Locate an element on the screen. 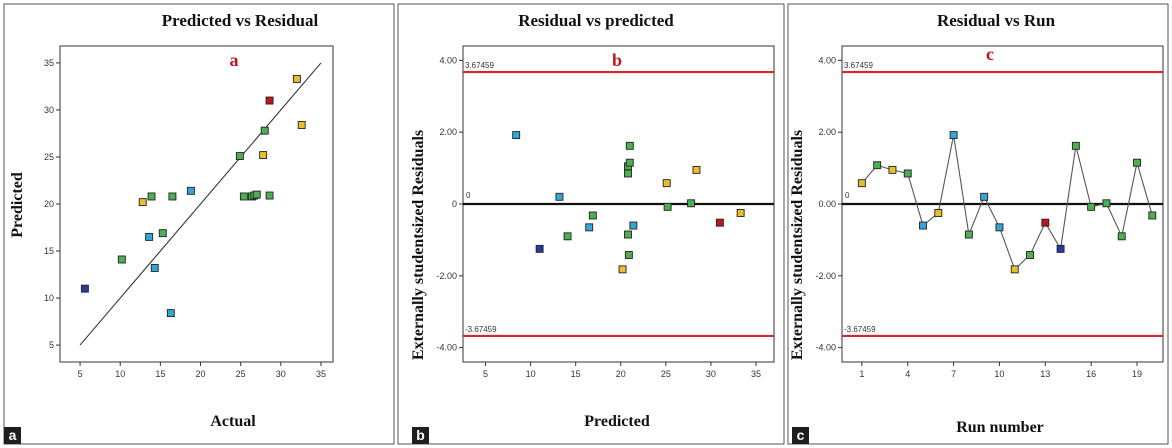 The image size is (1172, 448). panel-letter: a is located at coordinates (234, 60).